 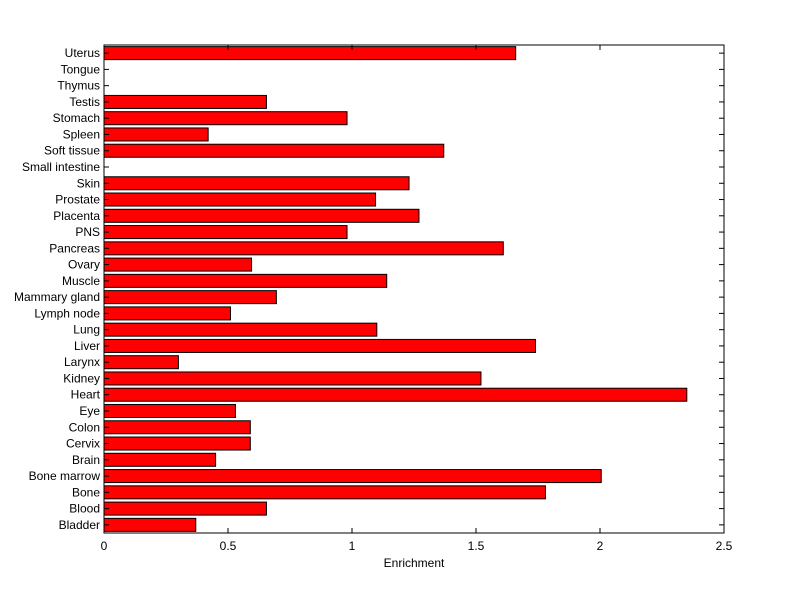 What do you see at coordinates (225, 232) in the screenshot?
I see `bar-pns` at bounding box center [225, 232].